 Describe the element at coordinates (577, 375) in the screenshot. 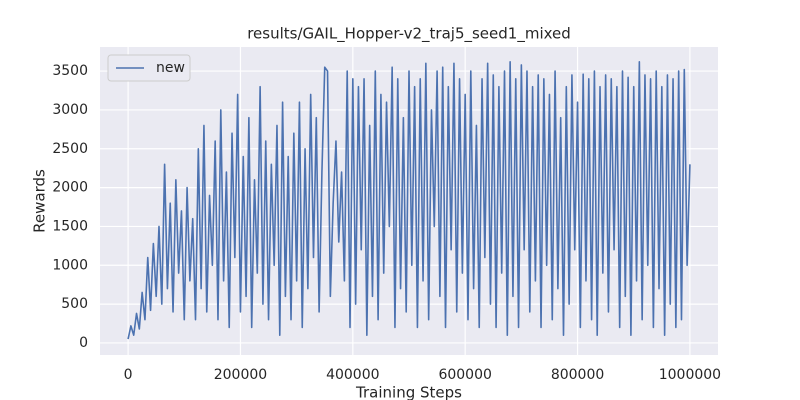

I see `x-tick-label: 800000` at that location.